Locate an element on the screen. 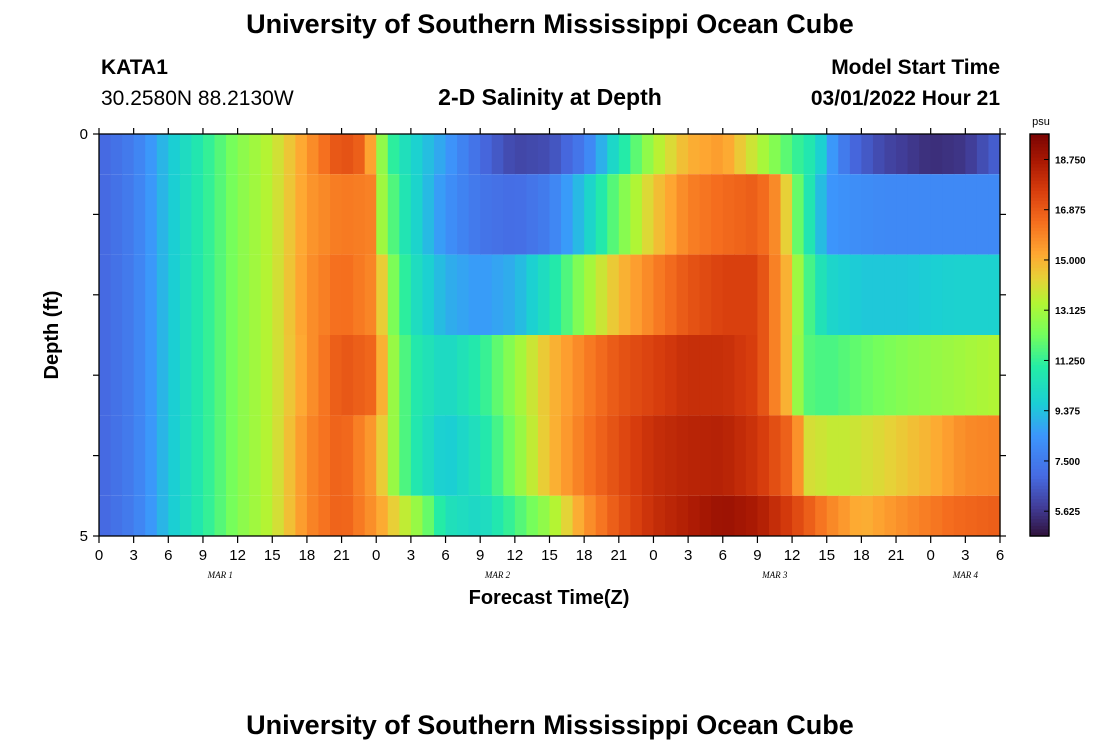 This screenshot has width=1100, height=750. colorbar-unit: psu is located at coordinates (1041, 122).